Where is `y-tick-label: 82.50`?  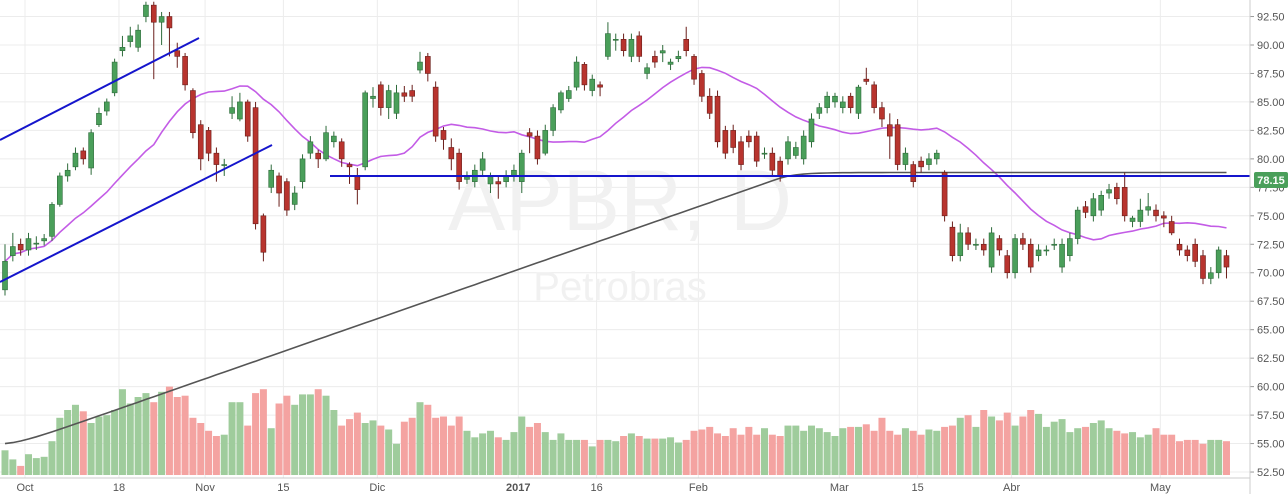
y-tick-label: 82.50 is located at coordinates (1271, 131).